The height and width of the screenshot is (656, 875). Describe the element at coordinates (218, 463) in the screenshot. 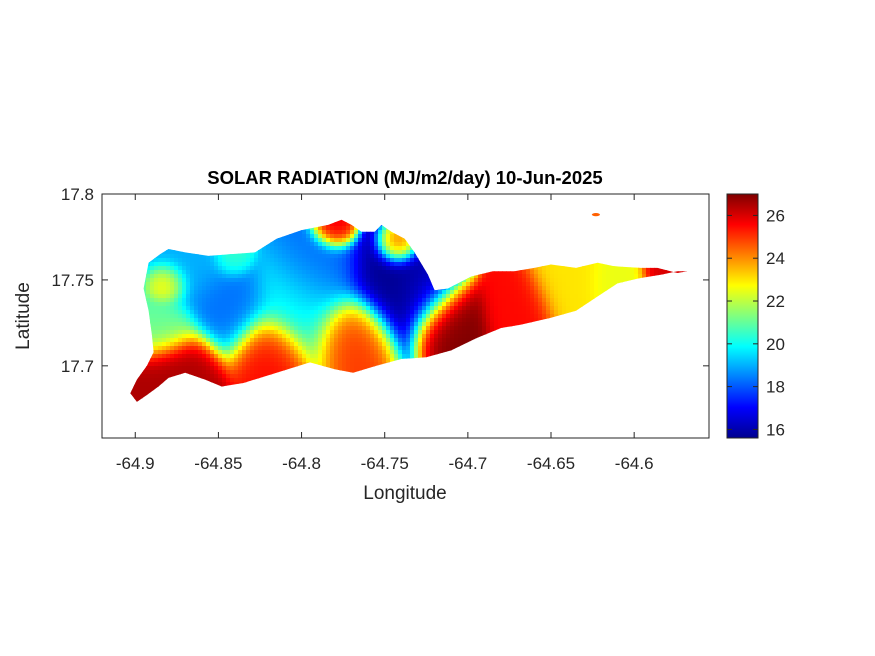

I see `x-tick-label: -64.85` at that location.